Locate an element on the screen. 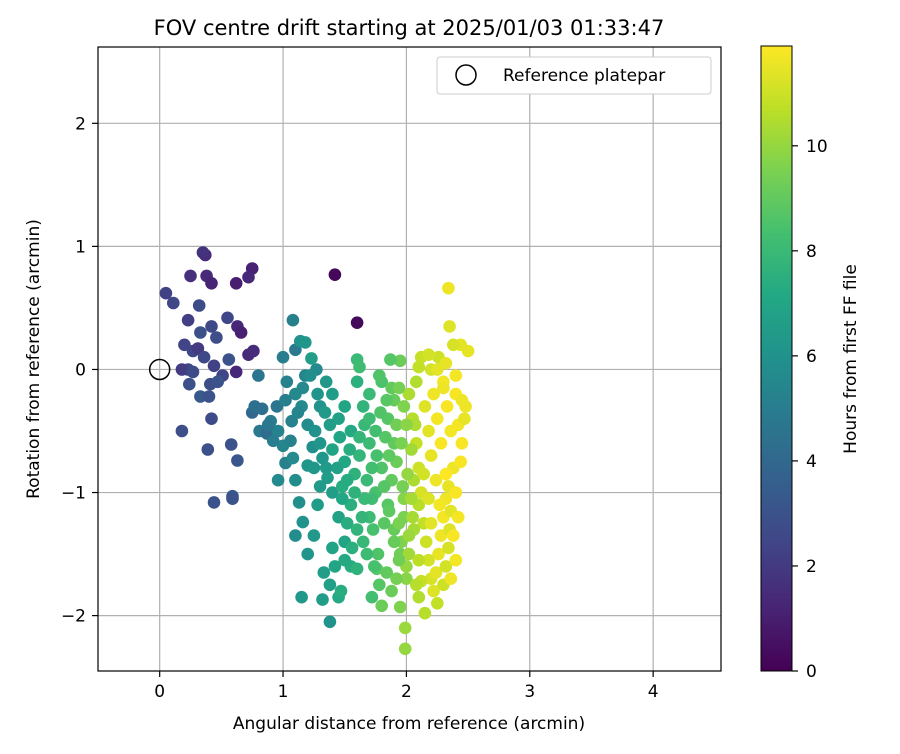 The image size is (900, 754). x-tick-label: 2 is located at coordinates (406, 692).